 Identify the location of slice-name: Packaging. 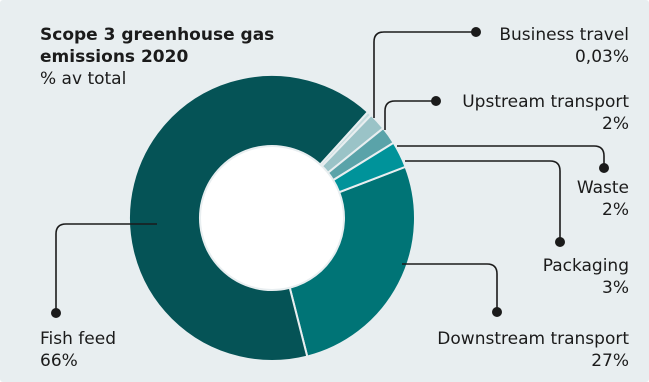
(585, 266).